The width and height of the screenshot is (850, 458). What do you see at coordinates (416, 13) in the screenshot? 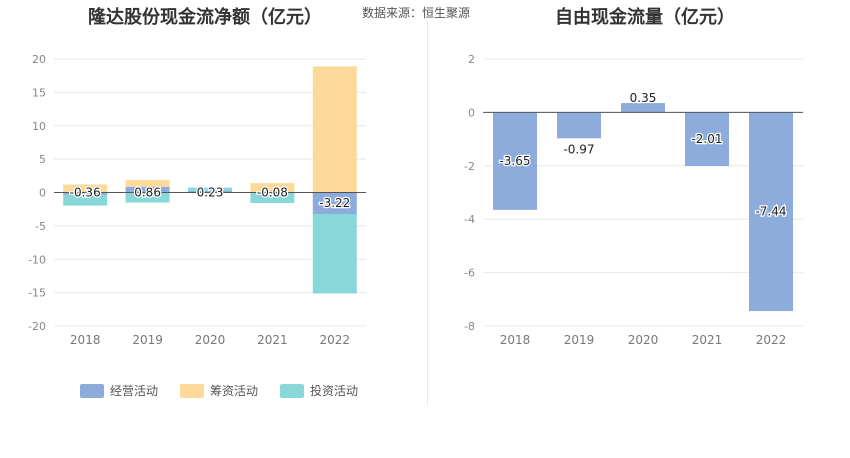
I see `data-source-note: 数据来源：恒生聚源` at bounding box center [416, 13].